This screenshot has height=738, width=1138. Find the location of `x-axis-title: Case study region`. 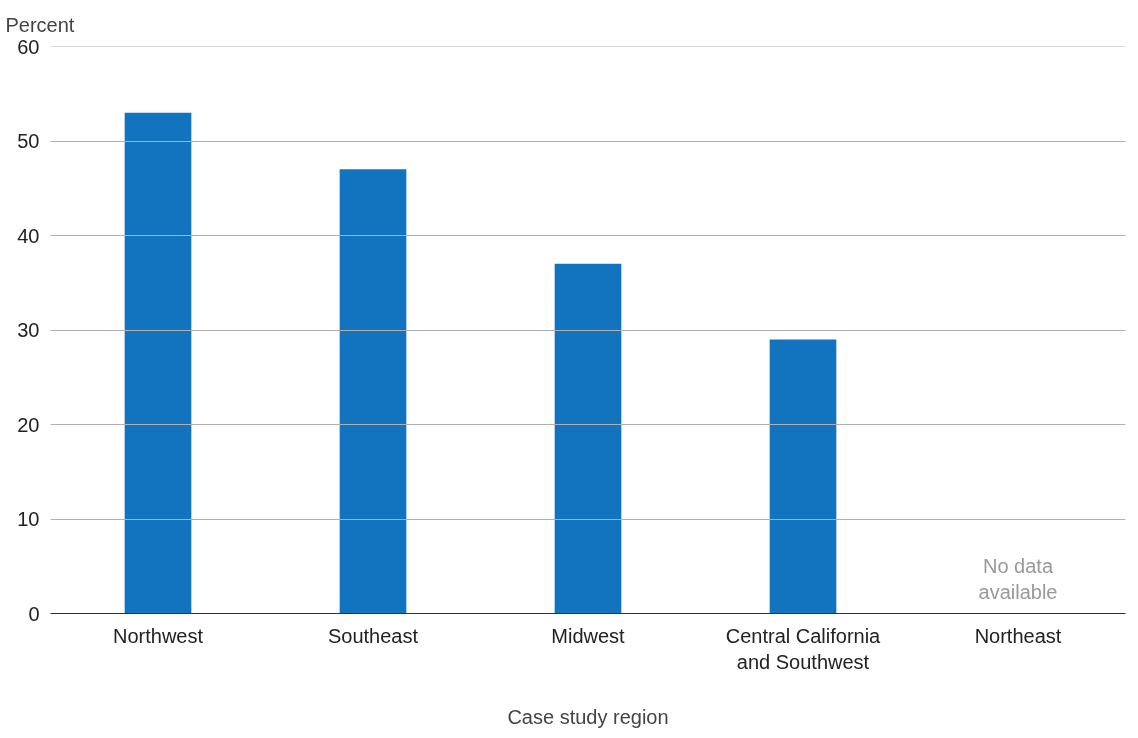

x-axis-title: Case study region is located at coordinates (588, 716).